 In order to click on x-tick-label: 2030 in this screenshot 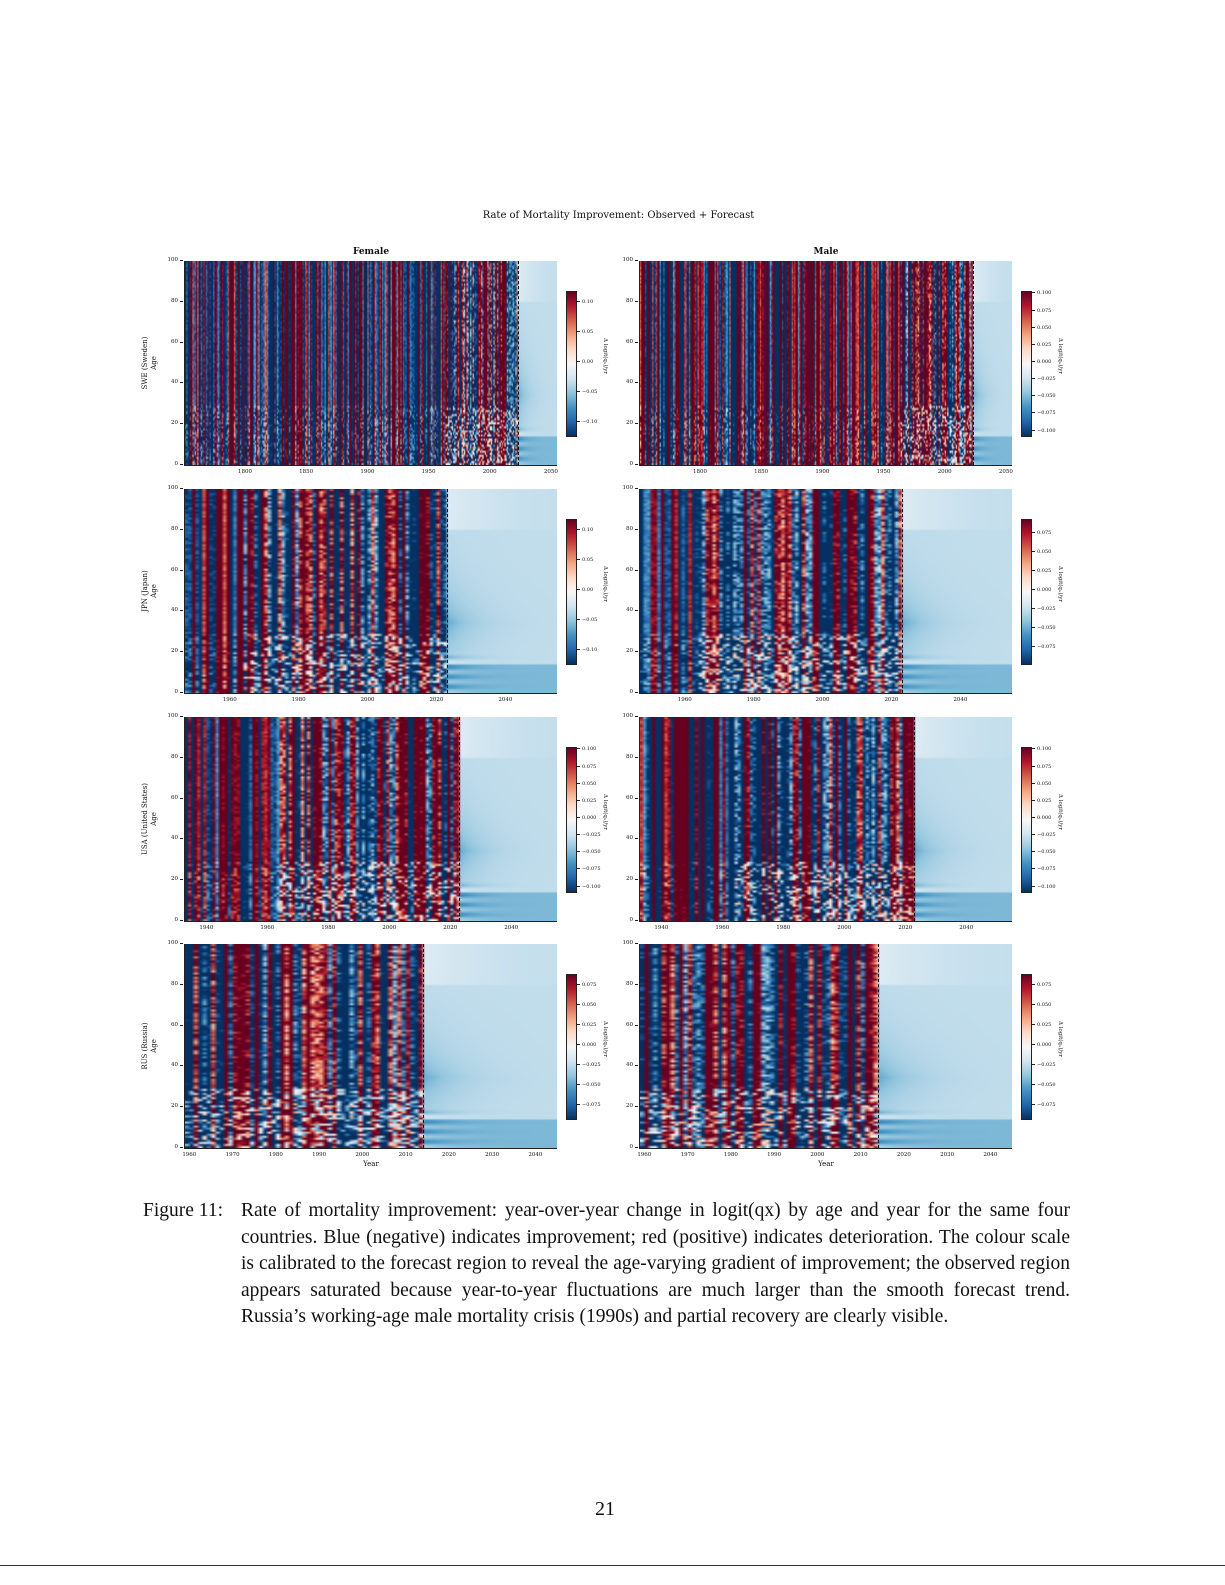, I will do `click(947, 1155)`.